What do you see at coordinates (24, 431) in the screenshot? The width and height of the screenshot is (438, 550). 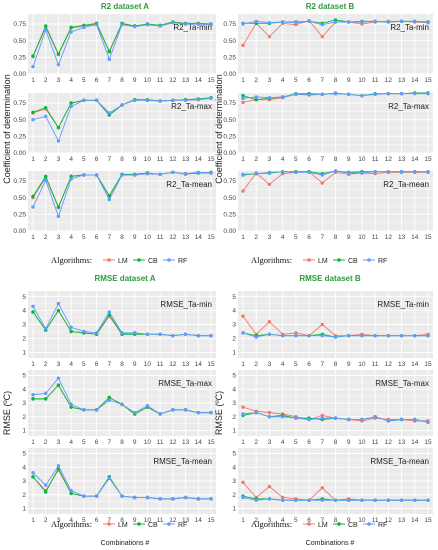 I see `y-tick-label: 1` at bounding box center [24, 431].